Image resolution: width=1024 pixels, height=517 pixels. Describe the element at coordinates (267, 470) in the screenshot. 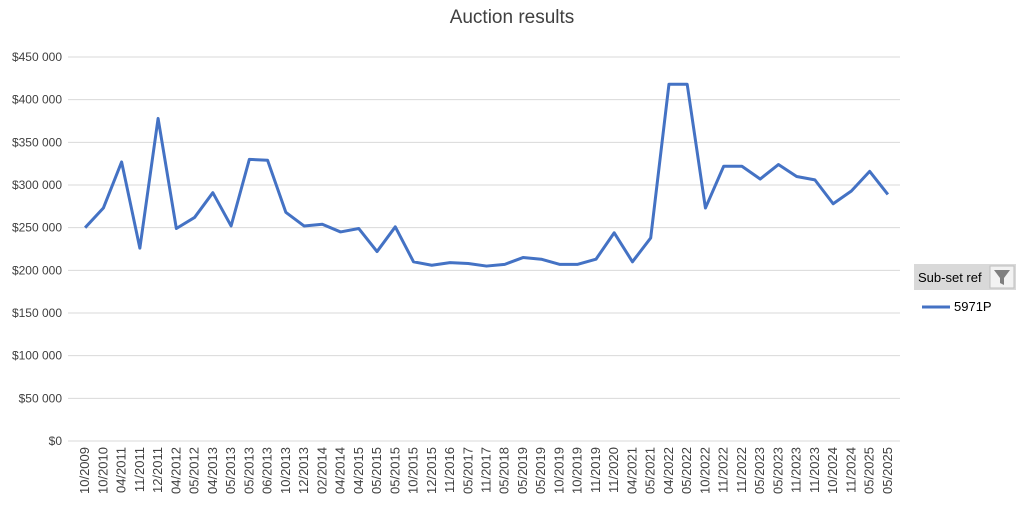

I see `x-tick-label: 06/2013` at that location.